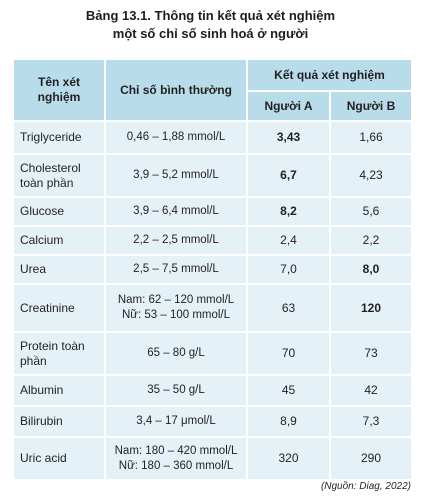  What do you see at coordinates (371, 211) in the screenshot?
I see `person-b-value: 5,6` at bounding box center [371, 211].